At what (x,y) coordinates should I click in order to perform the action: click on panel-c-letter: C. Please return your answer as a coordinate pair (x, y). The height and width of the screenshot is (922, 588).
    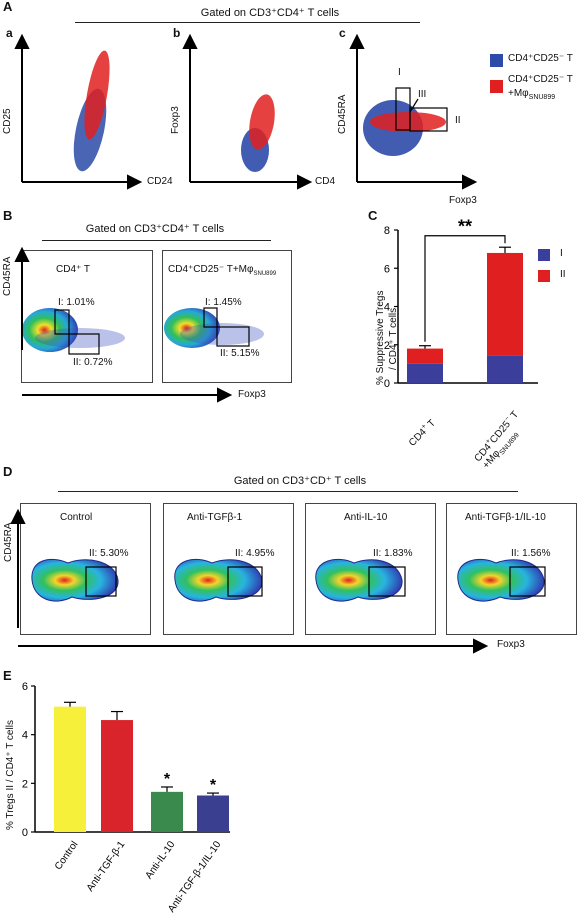
    Looking at the image, I should click on (373, 215).